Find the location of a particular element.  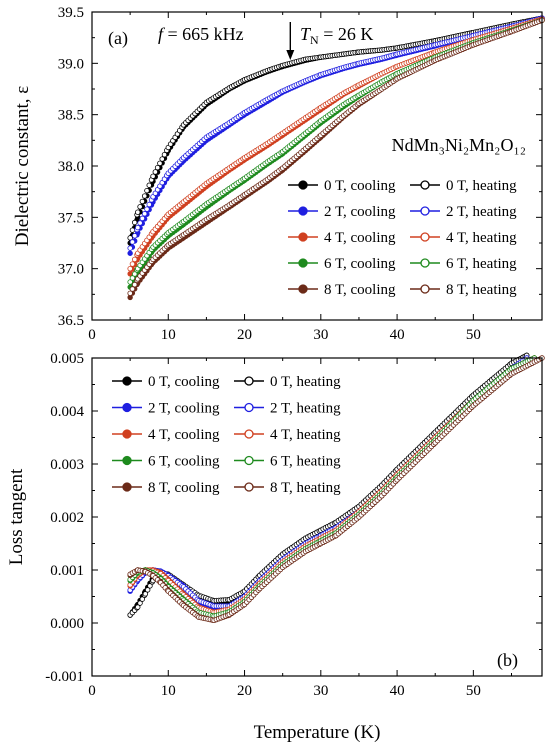

neel-temperature-arrowhead is located at coordinates (290, 55).